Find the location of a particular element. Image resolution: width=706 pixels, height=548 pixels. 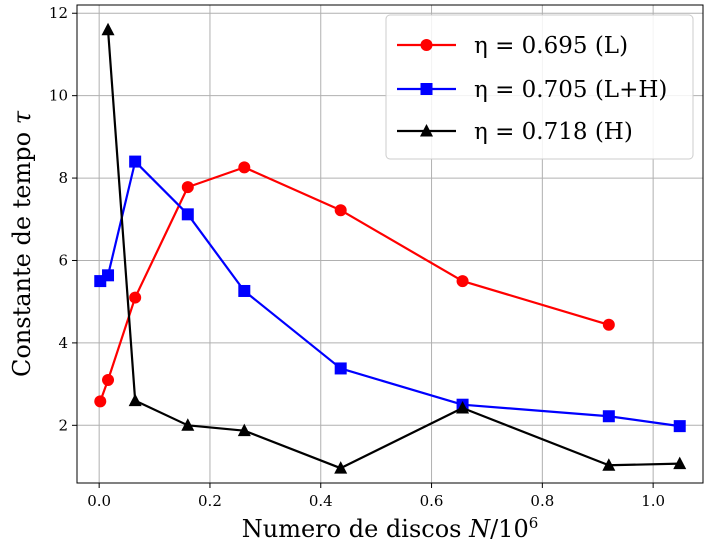

x-tick-label: 0.2 is located at coordinates (210, 501).